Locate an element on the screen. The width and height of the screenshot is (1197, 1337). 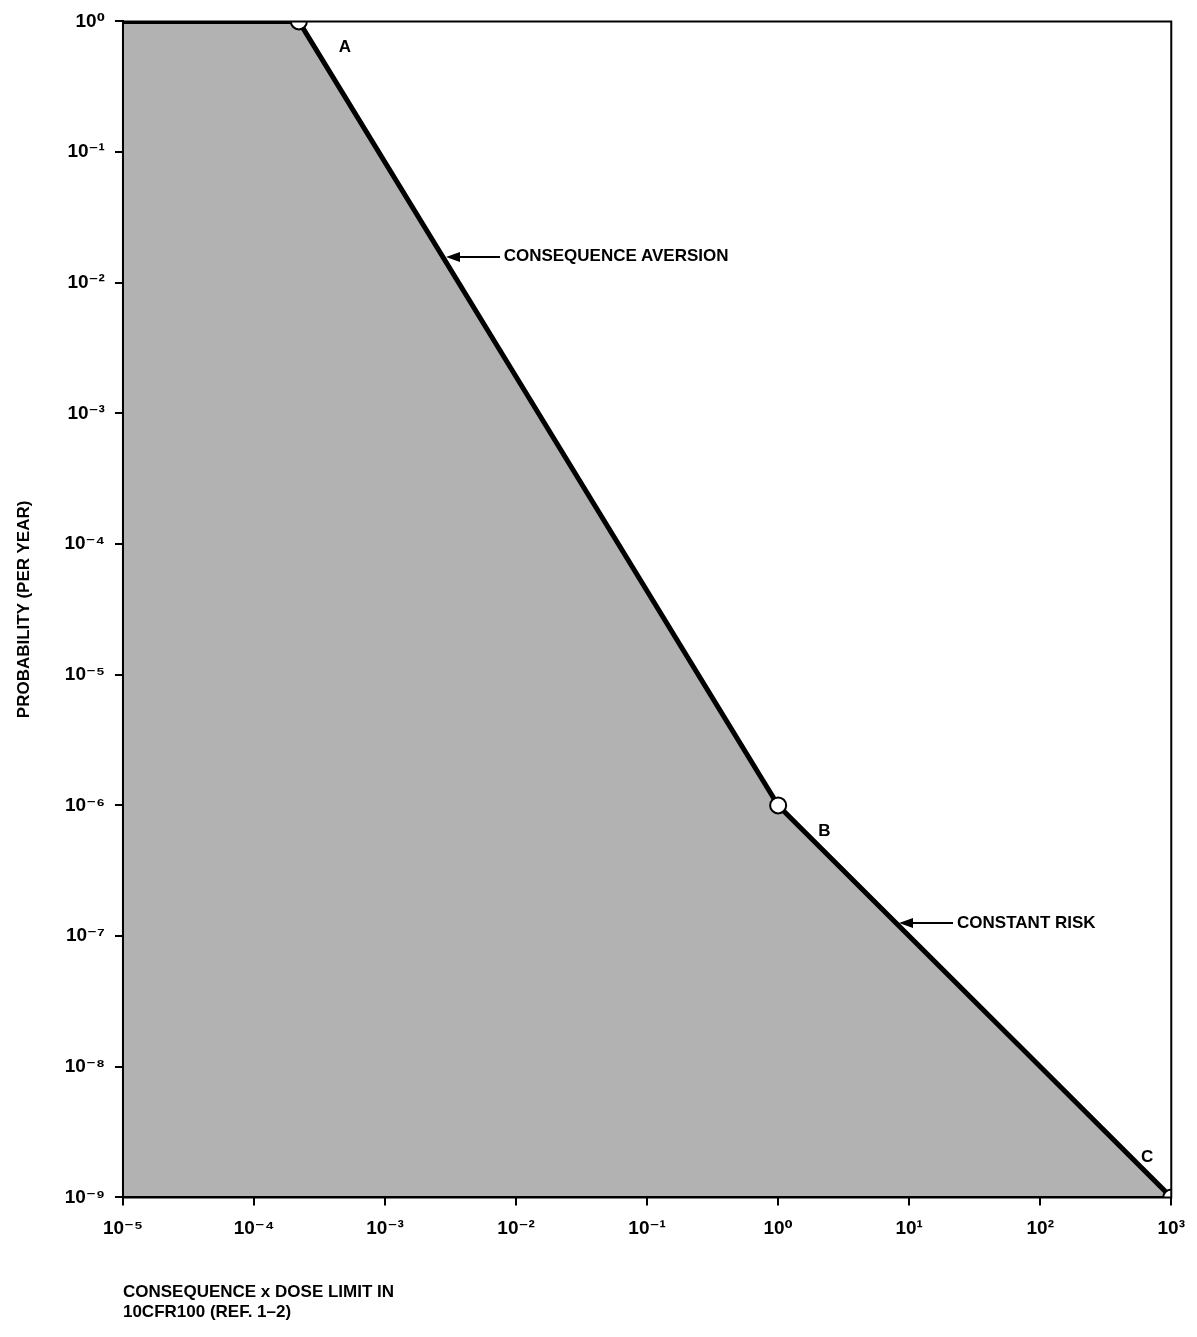
y-tick-label: 10⁻⁵ is located at coordinates (84, 673).